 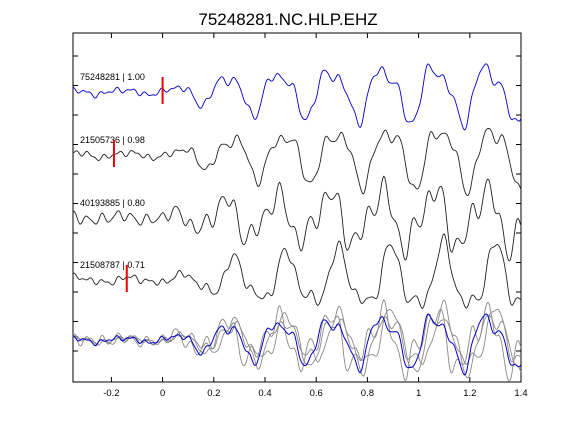 I want to click on pick-markers, so click(x=138, y=184).